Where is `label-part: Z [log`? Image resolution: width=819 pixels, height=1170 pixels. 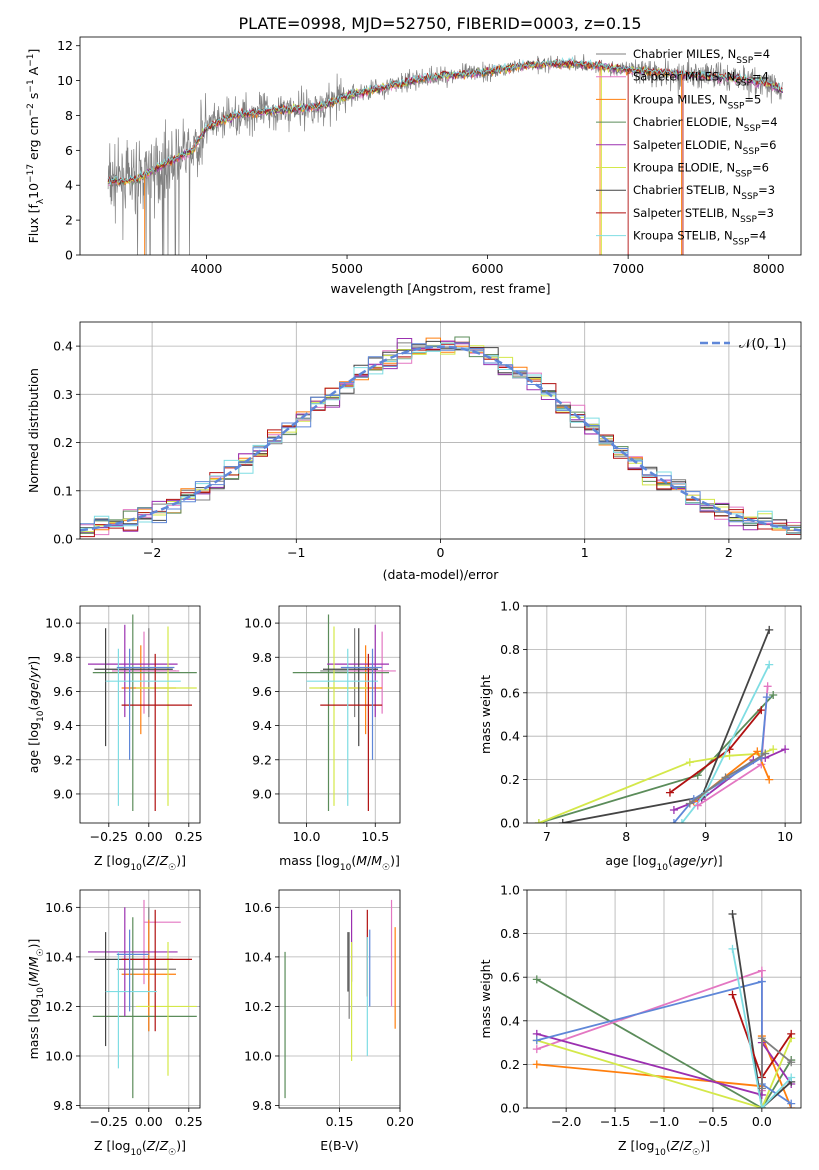
label-part: Z [log is located at coordinates (636, 1145).